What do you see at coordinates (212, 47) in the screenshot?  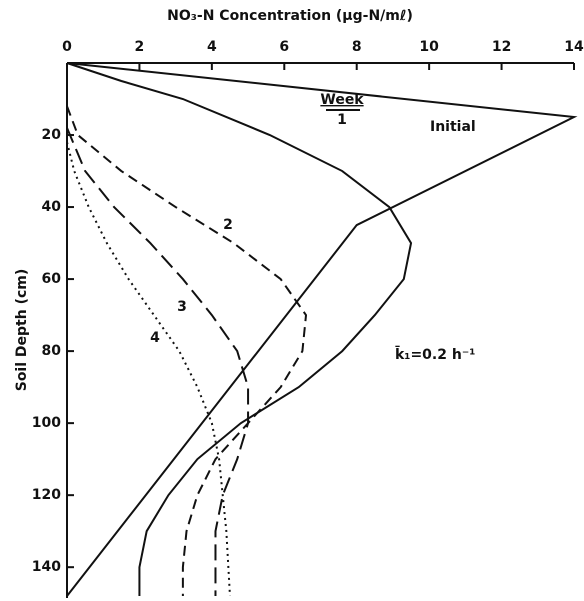 I see `x-tick-label: 4` at bounding box center [212, 47].